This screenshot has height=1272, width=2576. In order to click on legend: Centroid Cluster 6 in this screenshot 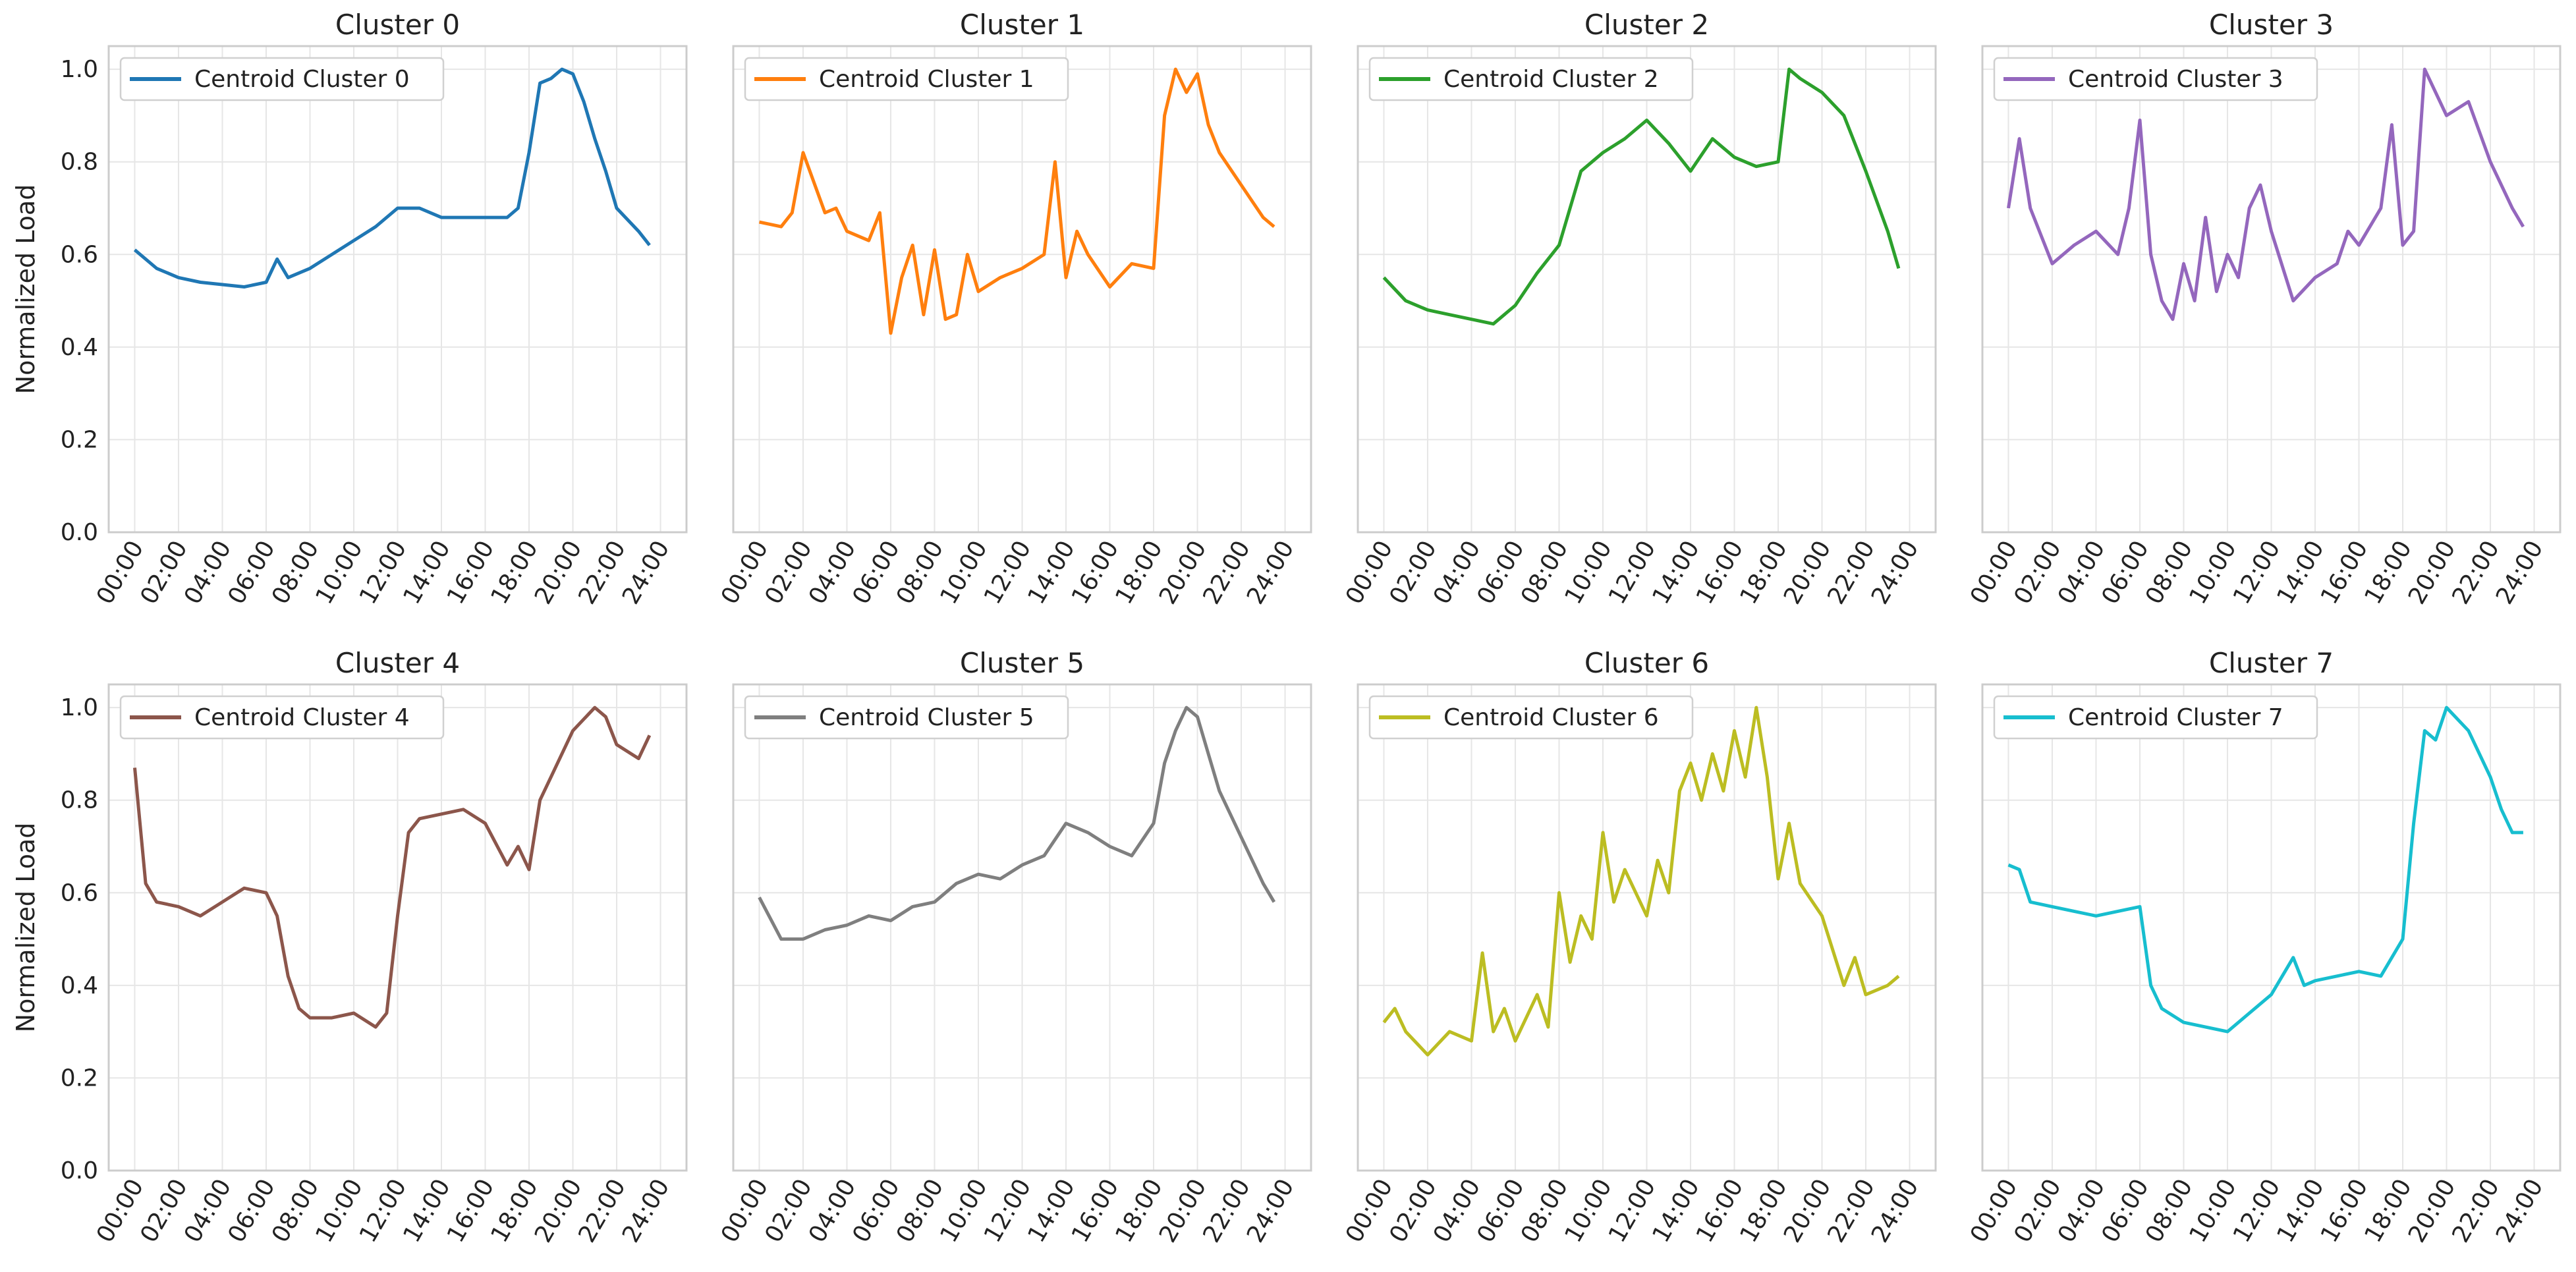, I will do `click(1531, 718)`.